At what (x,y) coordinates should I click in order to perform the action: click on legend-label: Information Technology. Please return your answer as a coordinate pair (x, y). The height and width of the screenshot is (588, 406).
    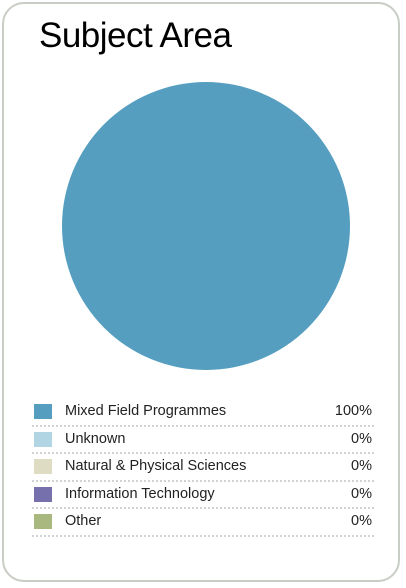
    Looking at the image, I should click on (140, 493).